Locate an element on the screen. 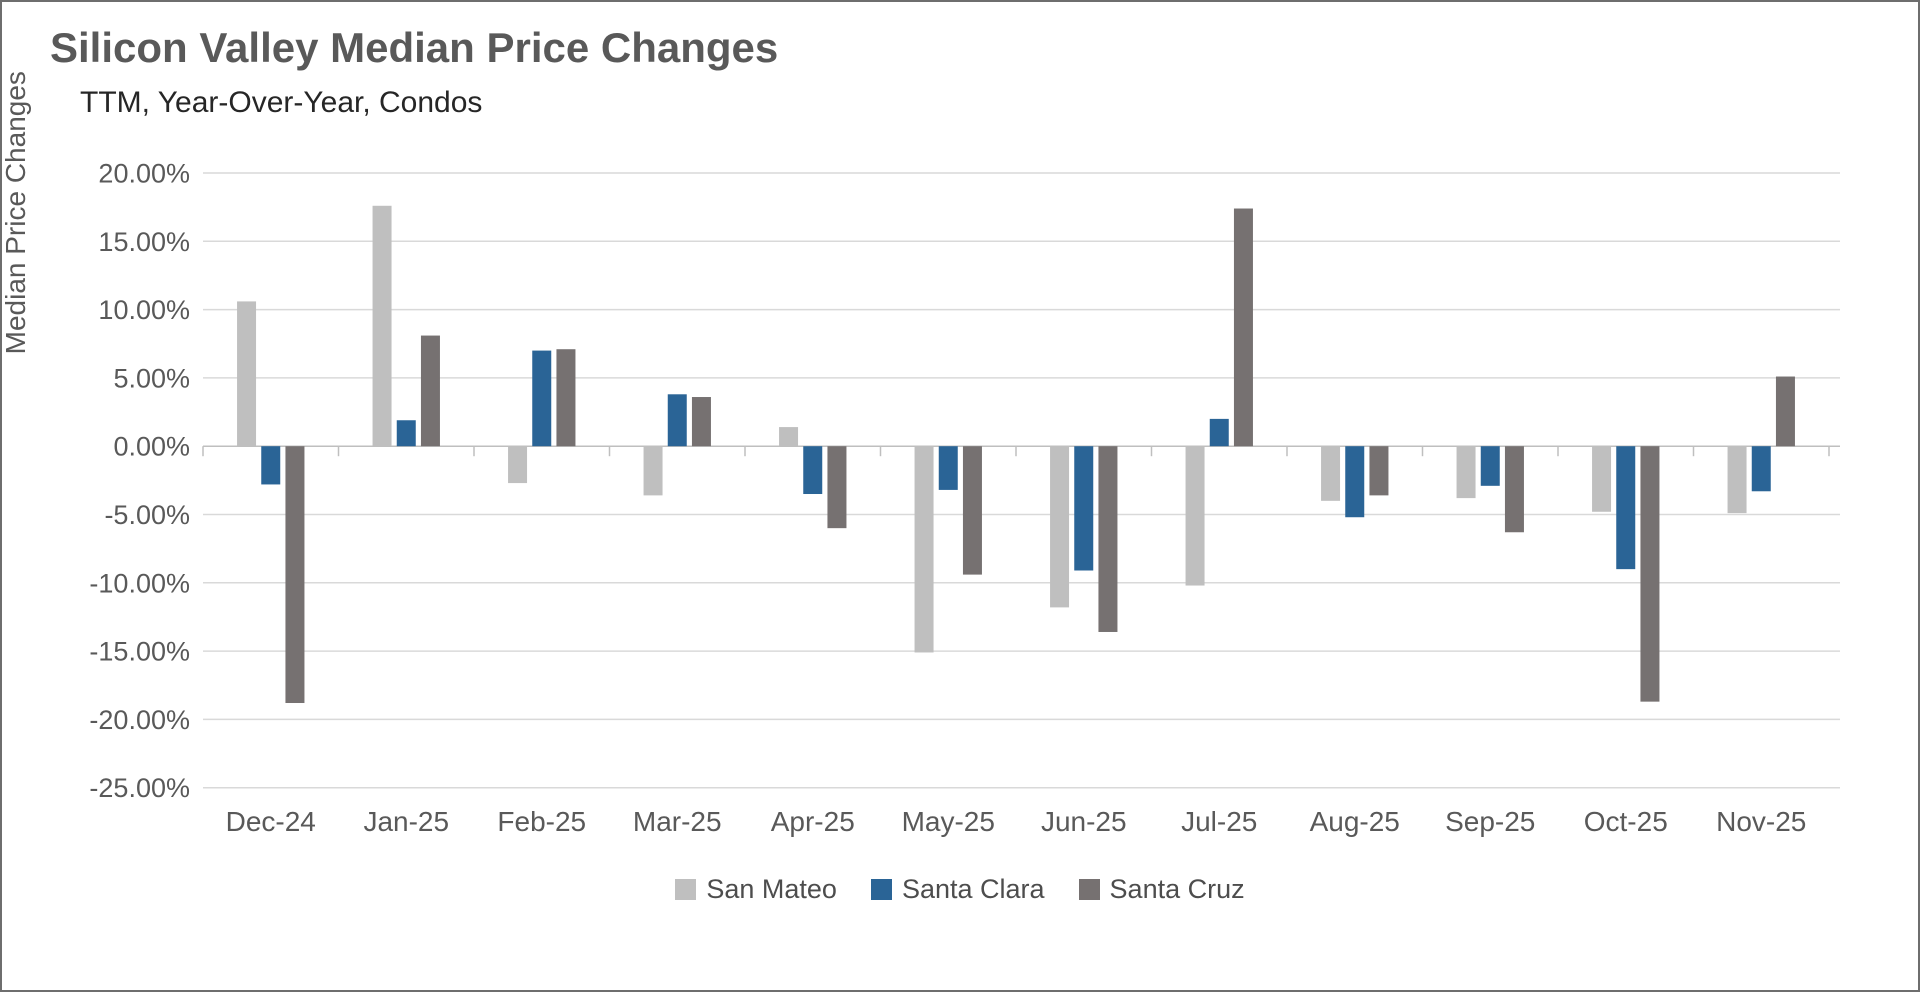  legend: San Mateo Santa Clara Santa Cruz is located at coordinates (960, 889).